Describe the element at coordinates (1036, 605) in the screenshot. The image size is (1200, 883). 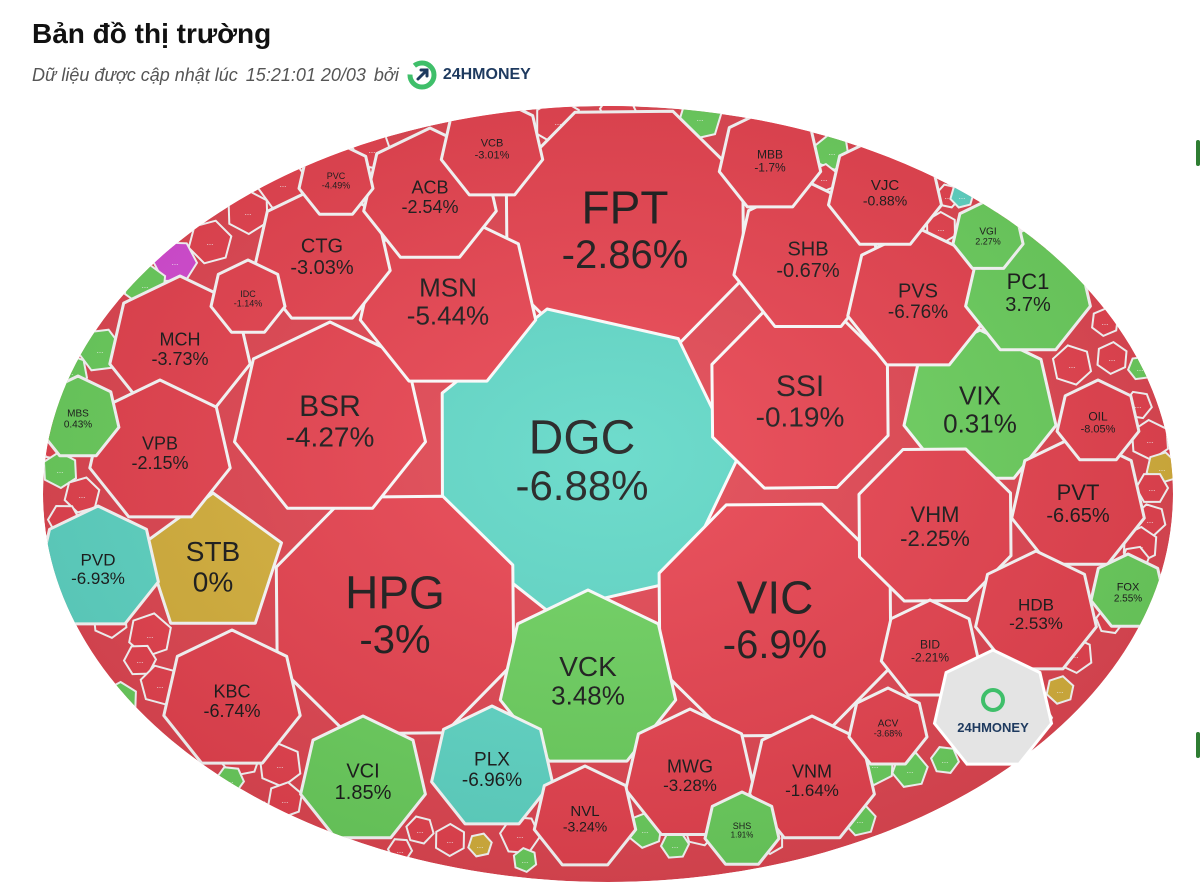
I see `stock-ticker: HDB` at that location.